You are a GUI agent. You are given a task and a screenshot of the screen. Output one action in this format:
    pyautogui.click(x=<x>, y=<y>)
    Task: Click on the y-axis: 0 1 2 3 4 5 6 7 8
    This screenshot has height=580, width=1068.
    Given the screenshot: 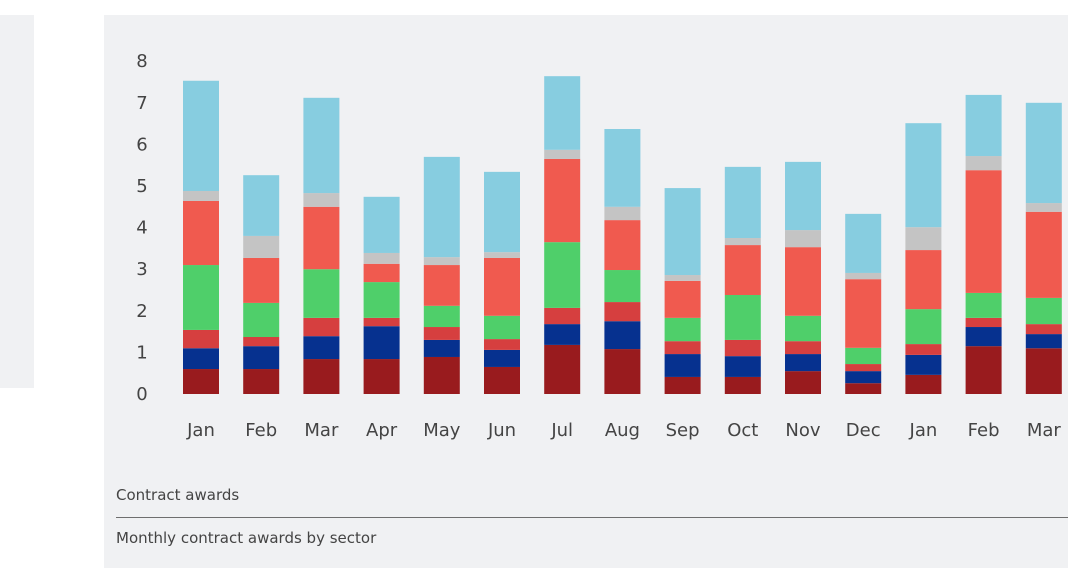 What is the action you would take?
    pyautogui.click(x=141, y=228)
    